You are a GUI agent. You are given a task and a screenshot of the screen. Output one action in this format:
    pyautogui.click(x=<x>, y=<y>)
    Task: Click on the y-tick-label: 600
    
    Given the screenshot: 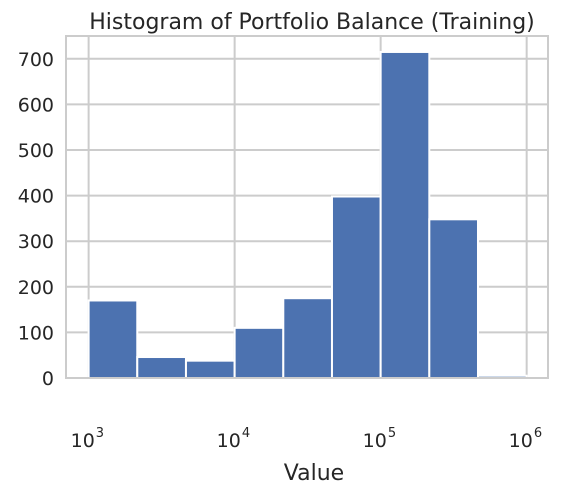 What is the action you would take?
    pyautogui.click(x=36, y=105)
    